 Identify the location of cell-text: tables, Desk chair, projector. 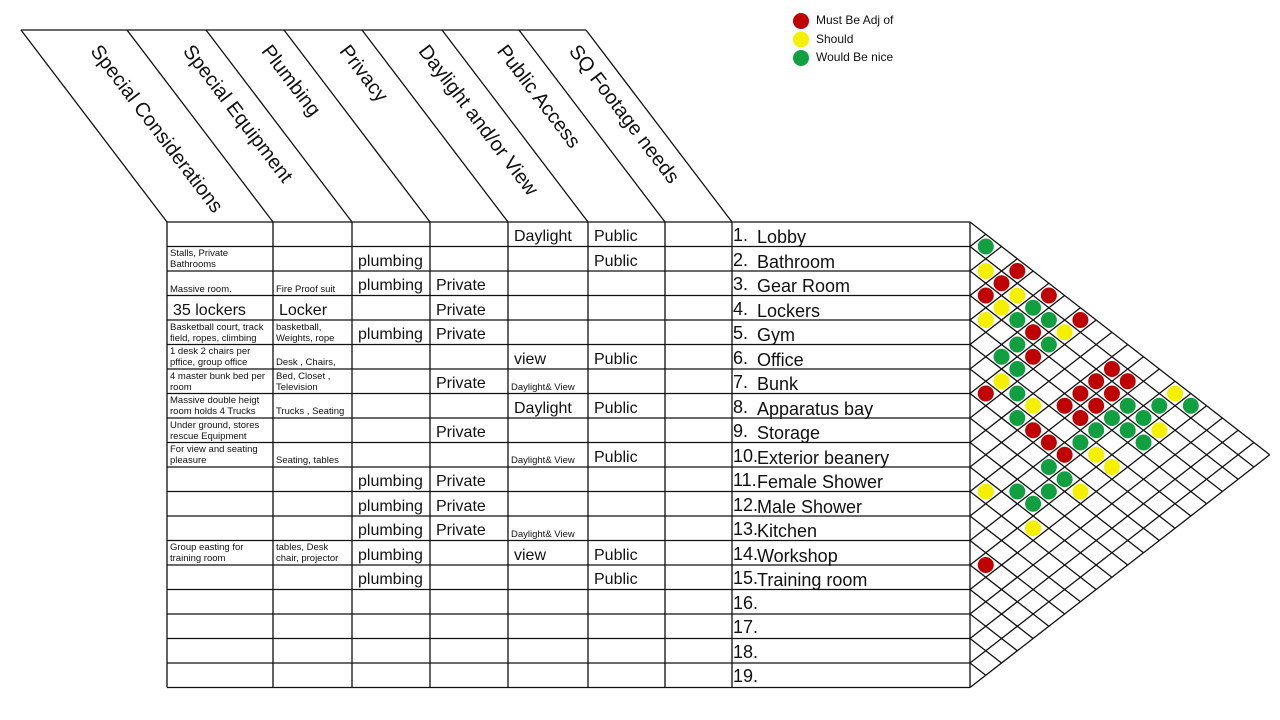
(307, 553).